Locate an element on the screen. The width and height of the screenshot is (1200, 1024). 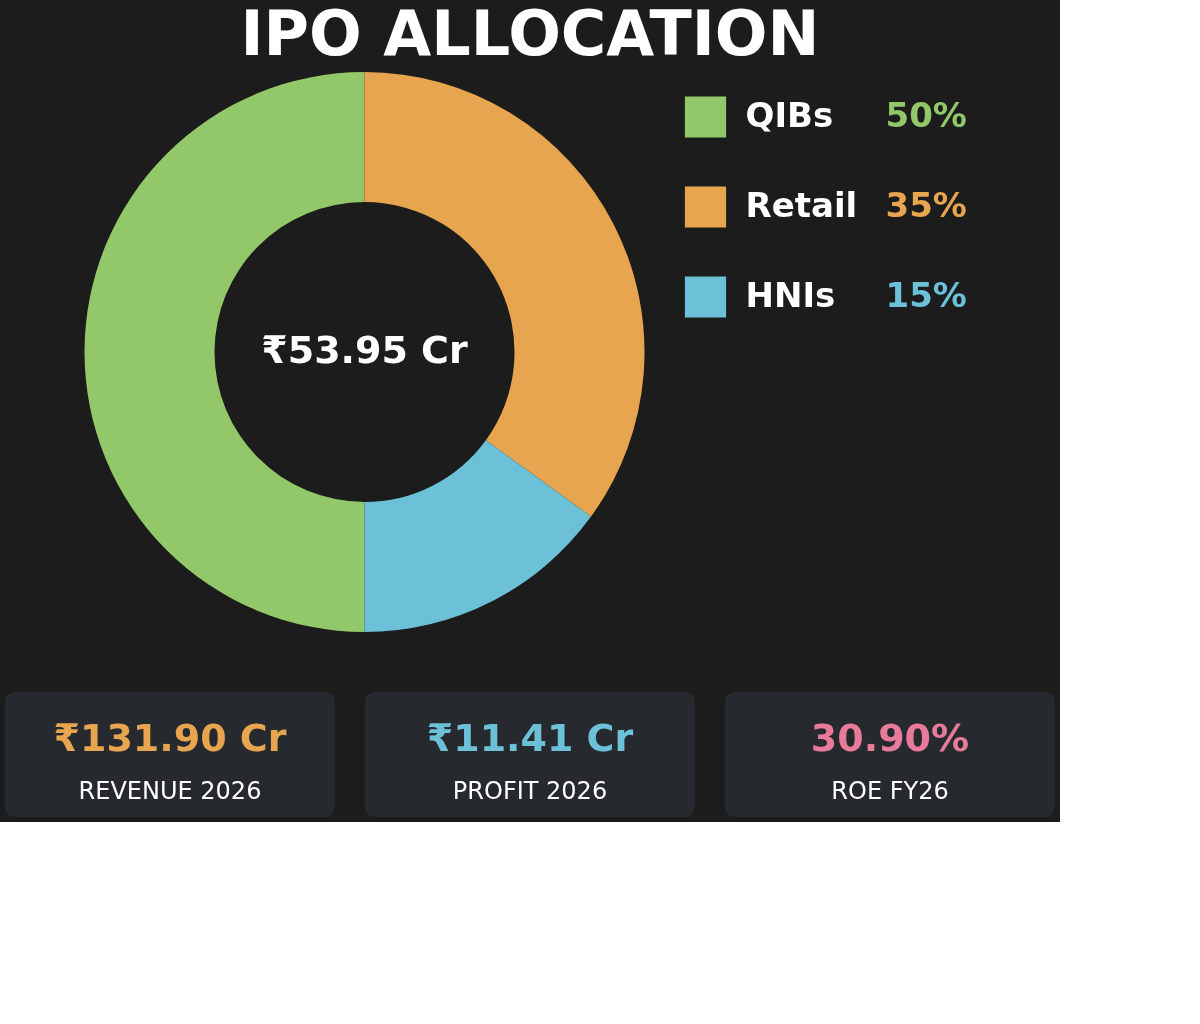
data-label: 15% is located at coordinates (926, 295).